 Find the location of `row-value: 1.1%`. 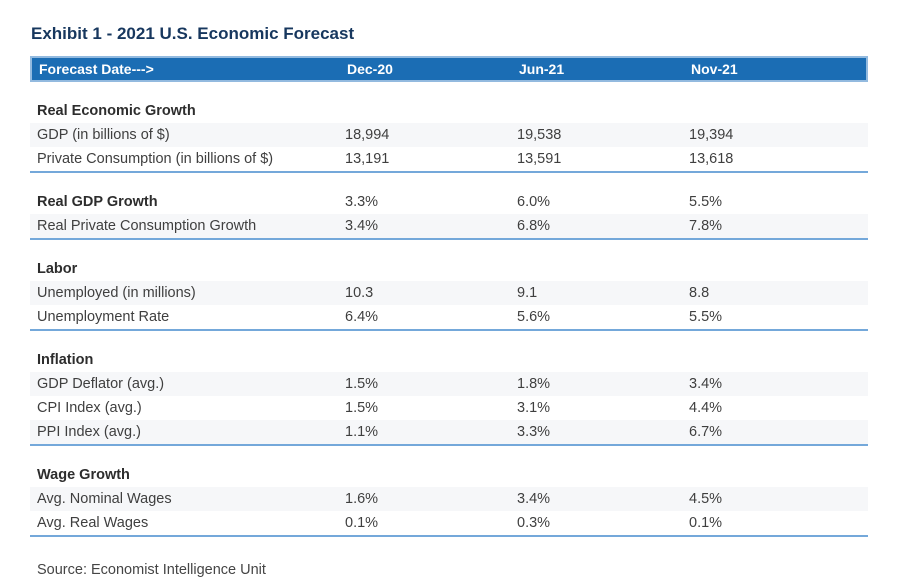

row-value: 1.1% is located at coordinates (362, 432).